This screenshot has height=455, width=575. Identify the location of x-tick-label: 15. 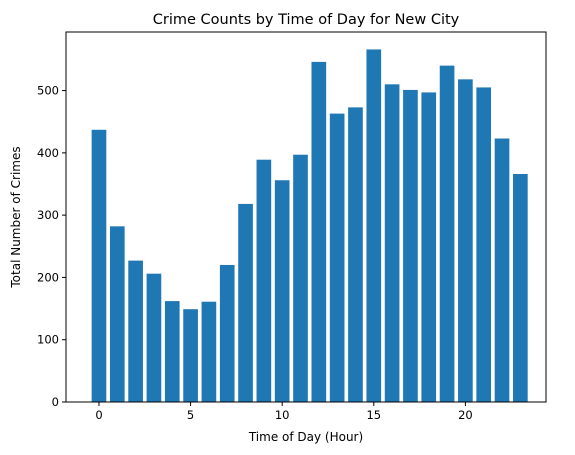
(373, 415).